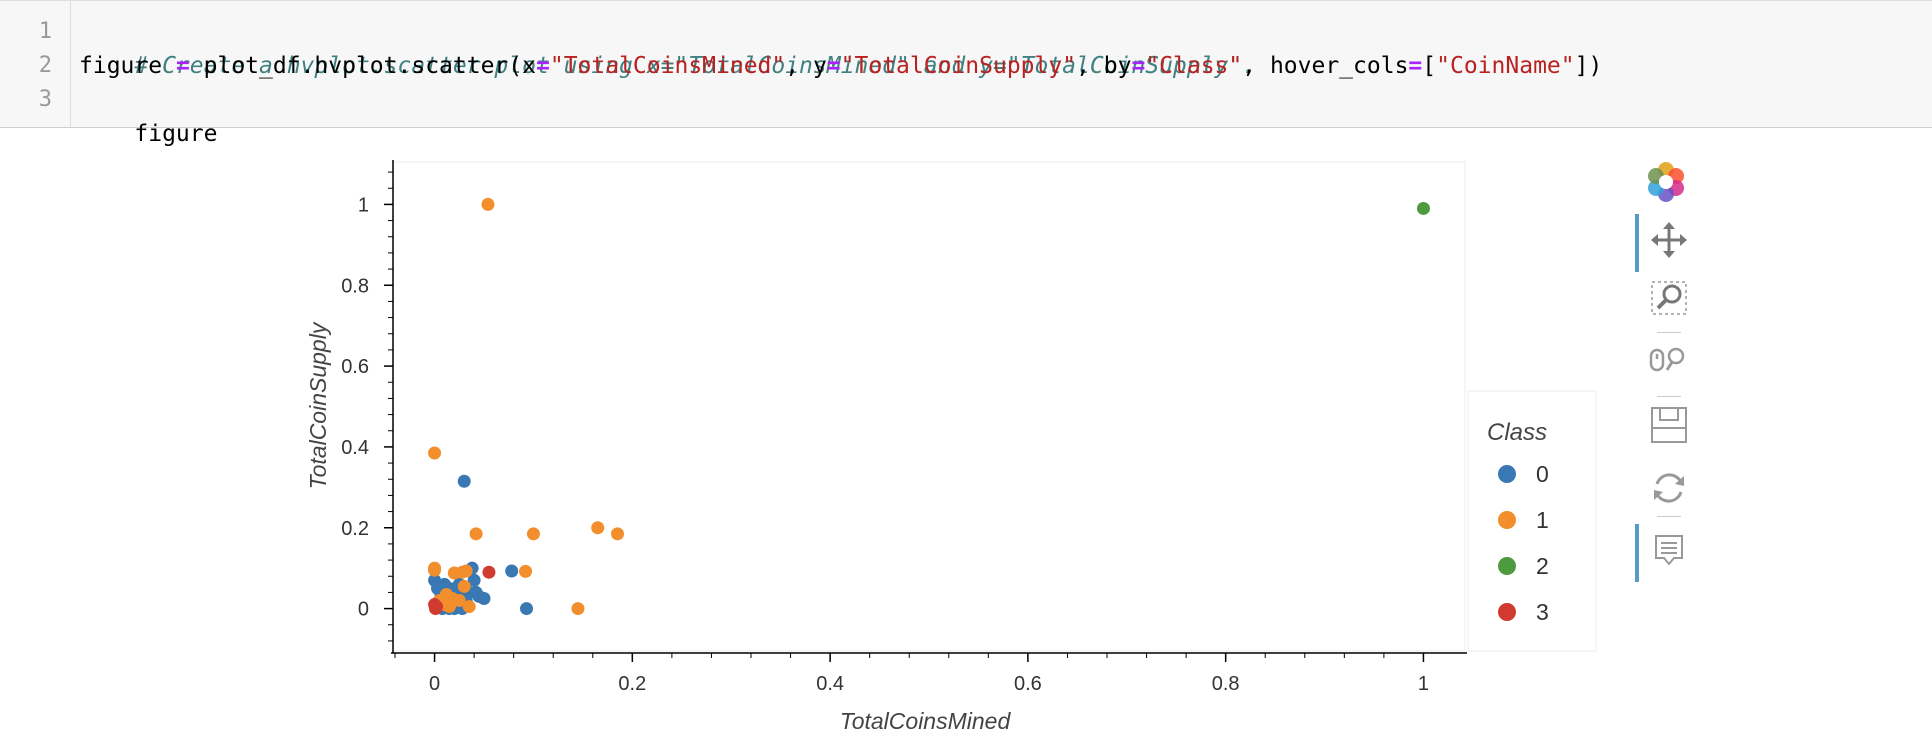 The height and width of the screenshot is (748, 1932). Describe the element at coordinates (830, 684) in the screenshot. I see `x-tick-label: 0.4` at that location.